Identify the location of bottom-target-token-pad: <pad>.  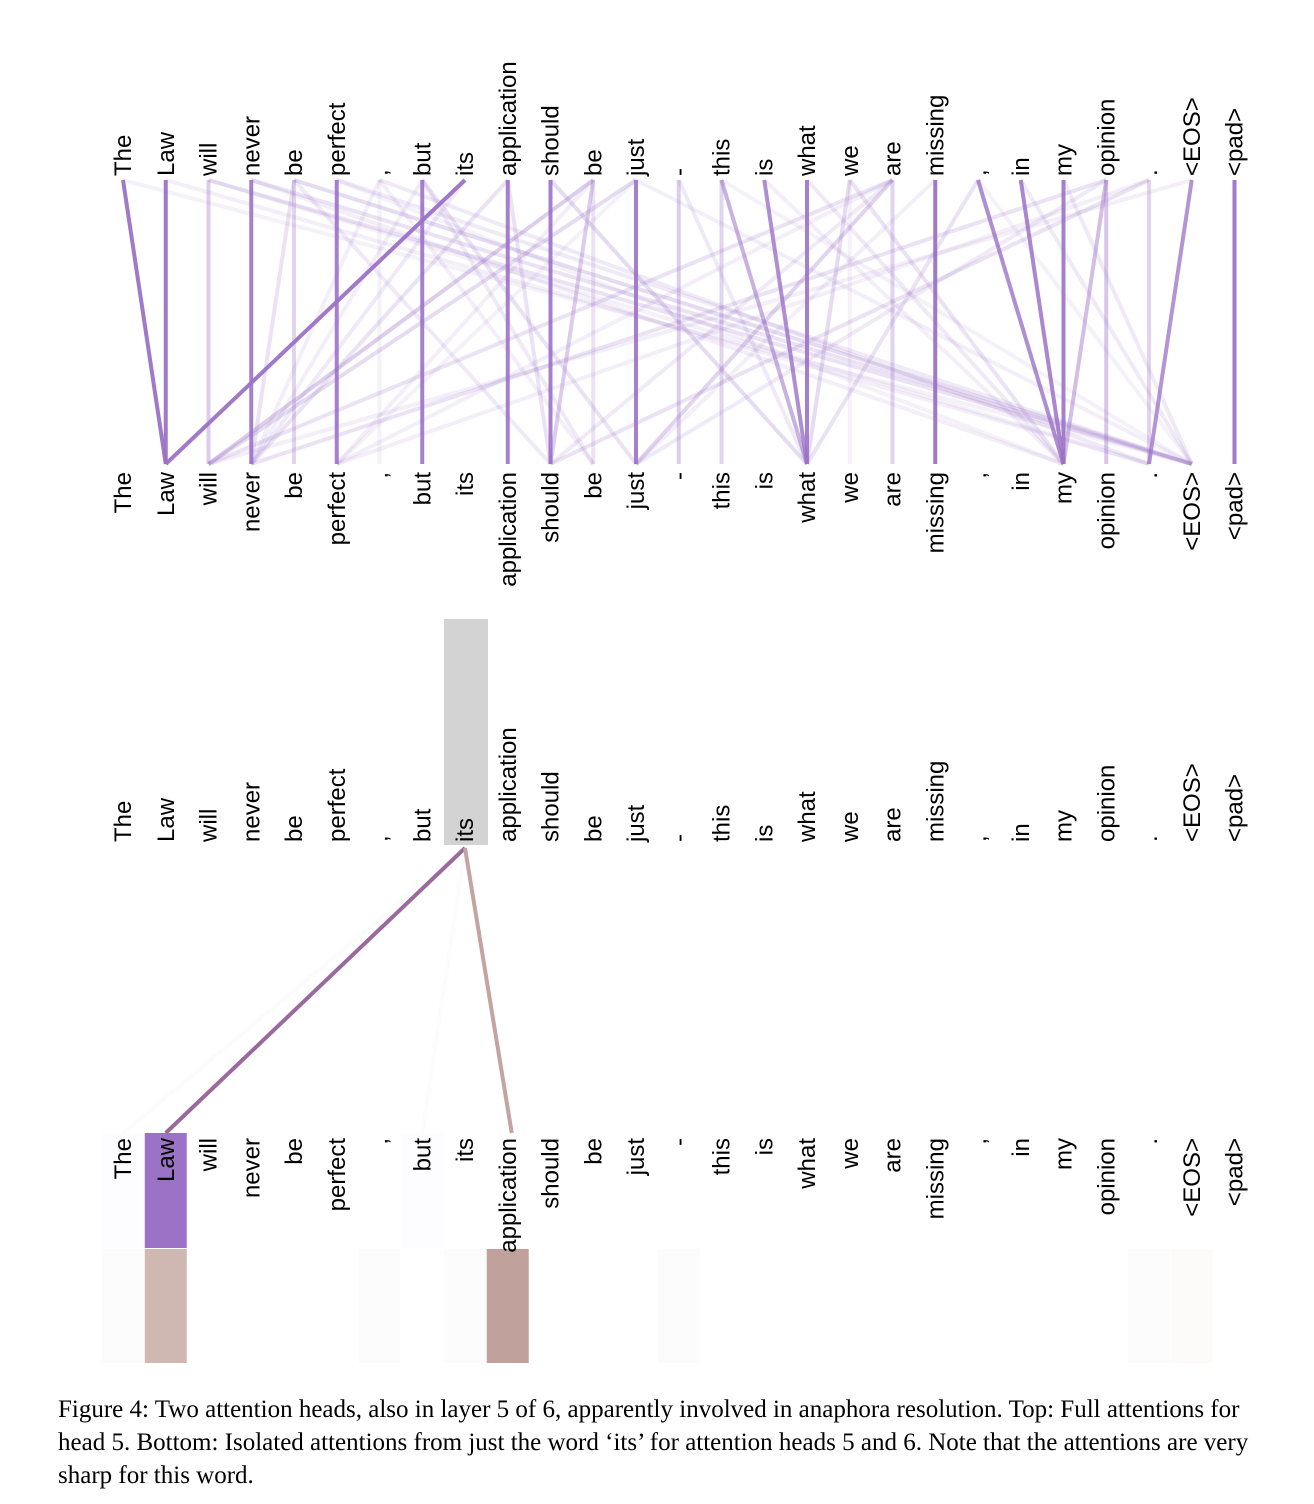
(1235, 1172).